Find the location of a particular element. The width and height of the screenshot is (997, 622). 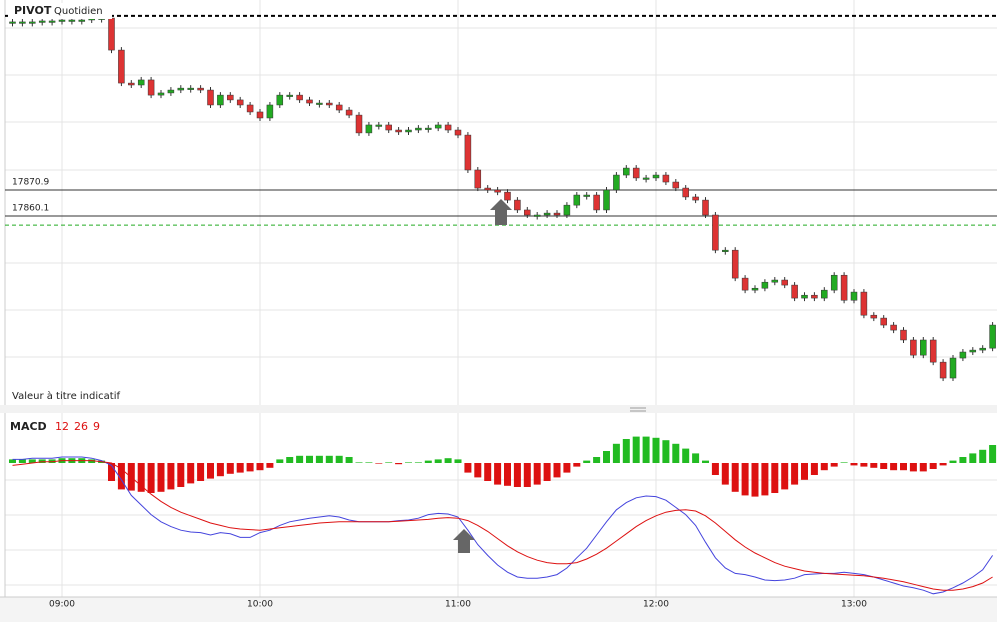

x-tick-label: 09:00 is located at coordinates (62, 605).